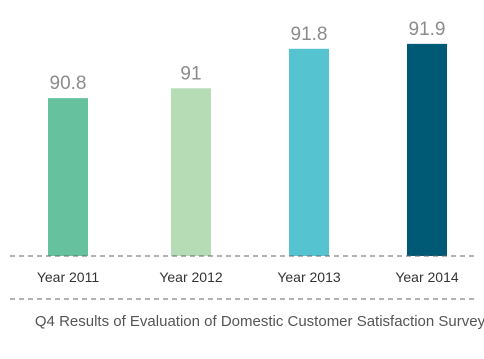 This screenshot has height=359, width=484. Describe the element at coordinates (309, 152) in the screenshot. I see `bar-year-2013` at that location.